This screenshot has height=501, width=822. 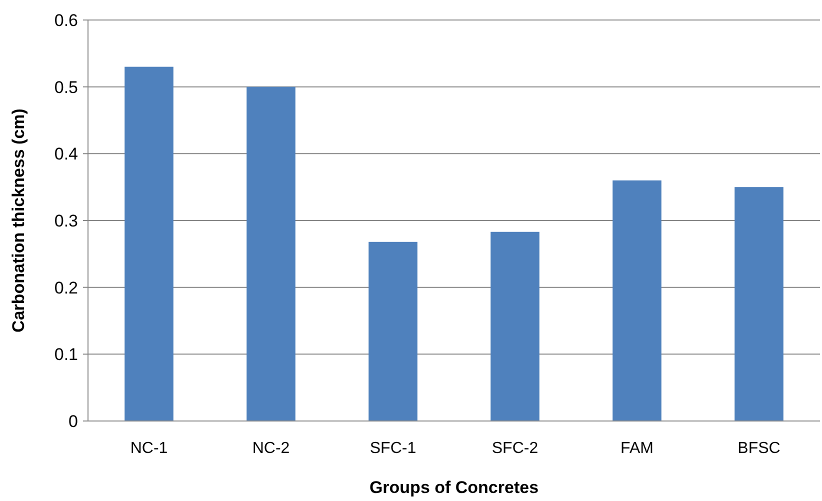 What do you see at coordinates (18, 220) in the screenshot?
I see `y-axis-title: Carbonation thickness (cm)` at bounding box center [18, 220].